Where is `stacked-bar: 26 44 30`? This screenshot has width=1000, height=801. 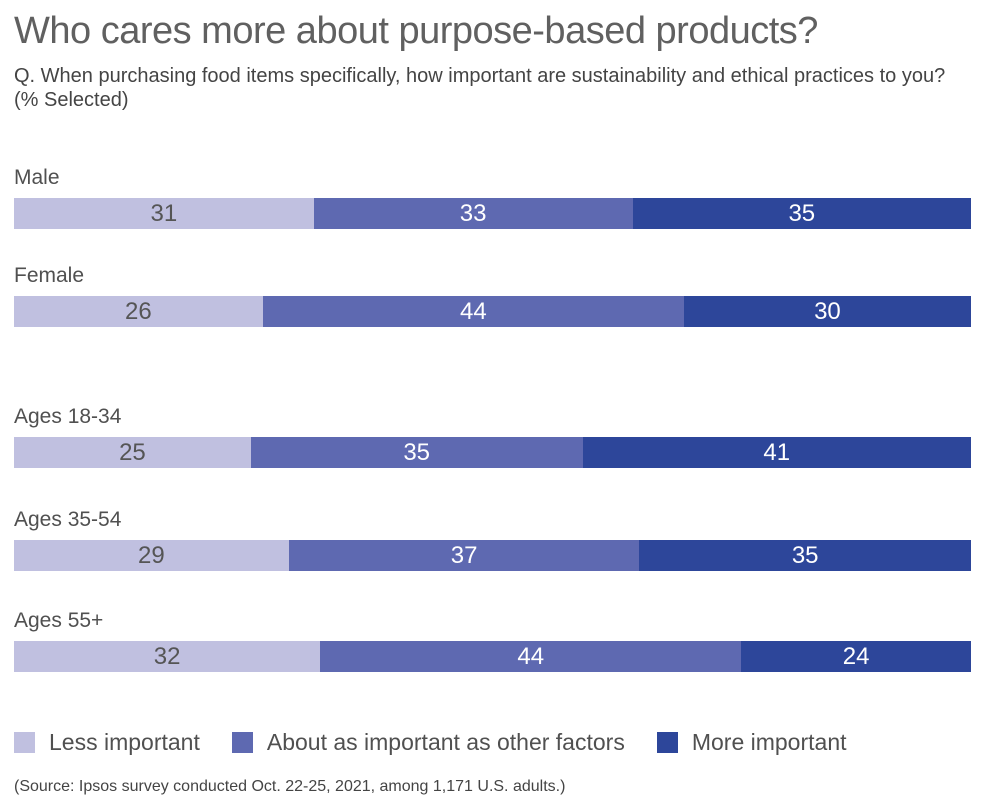 stacked-bar: 26 44 30 is located at coordinates (492, 311).